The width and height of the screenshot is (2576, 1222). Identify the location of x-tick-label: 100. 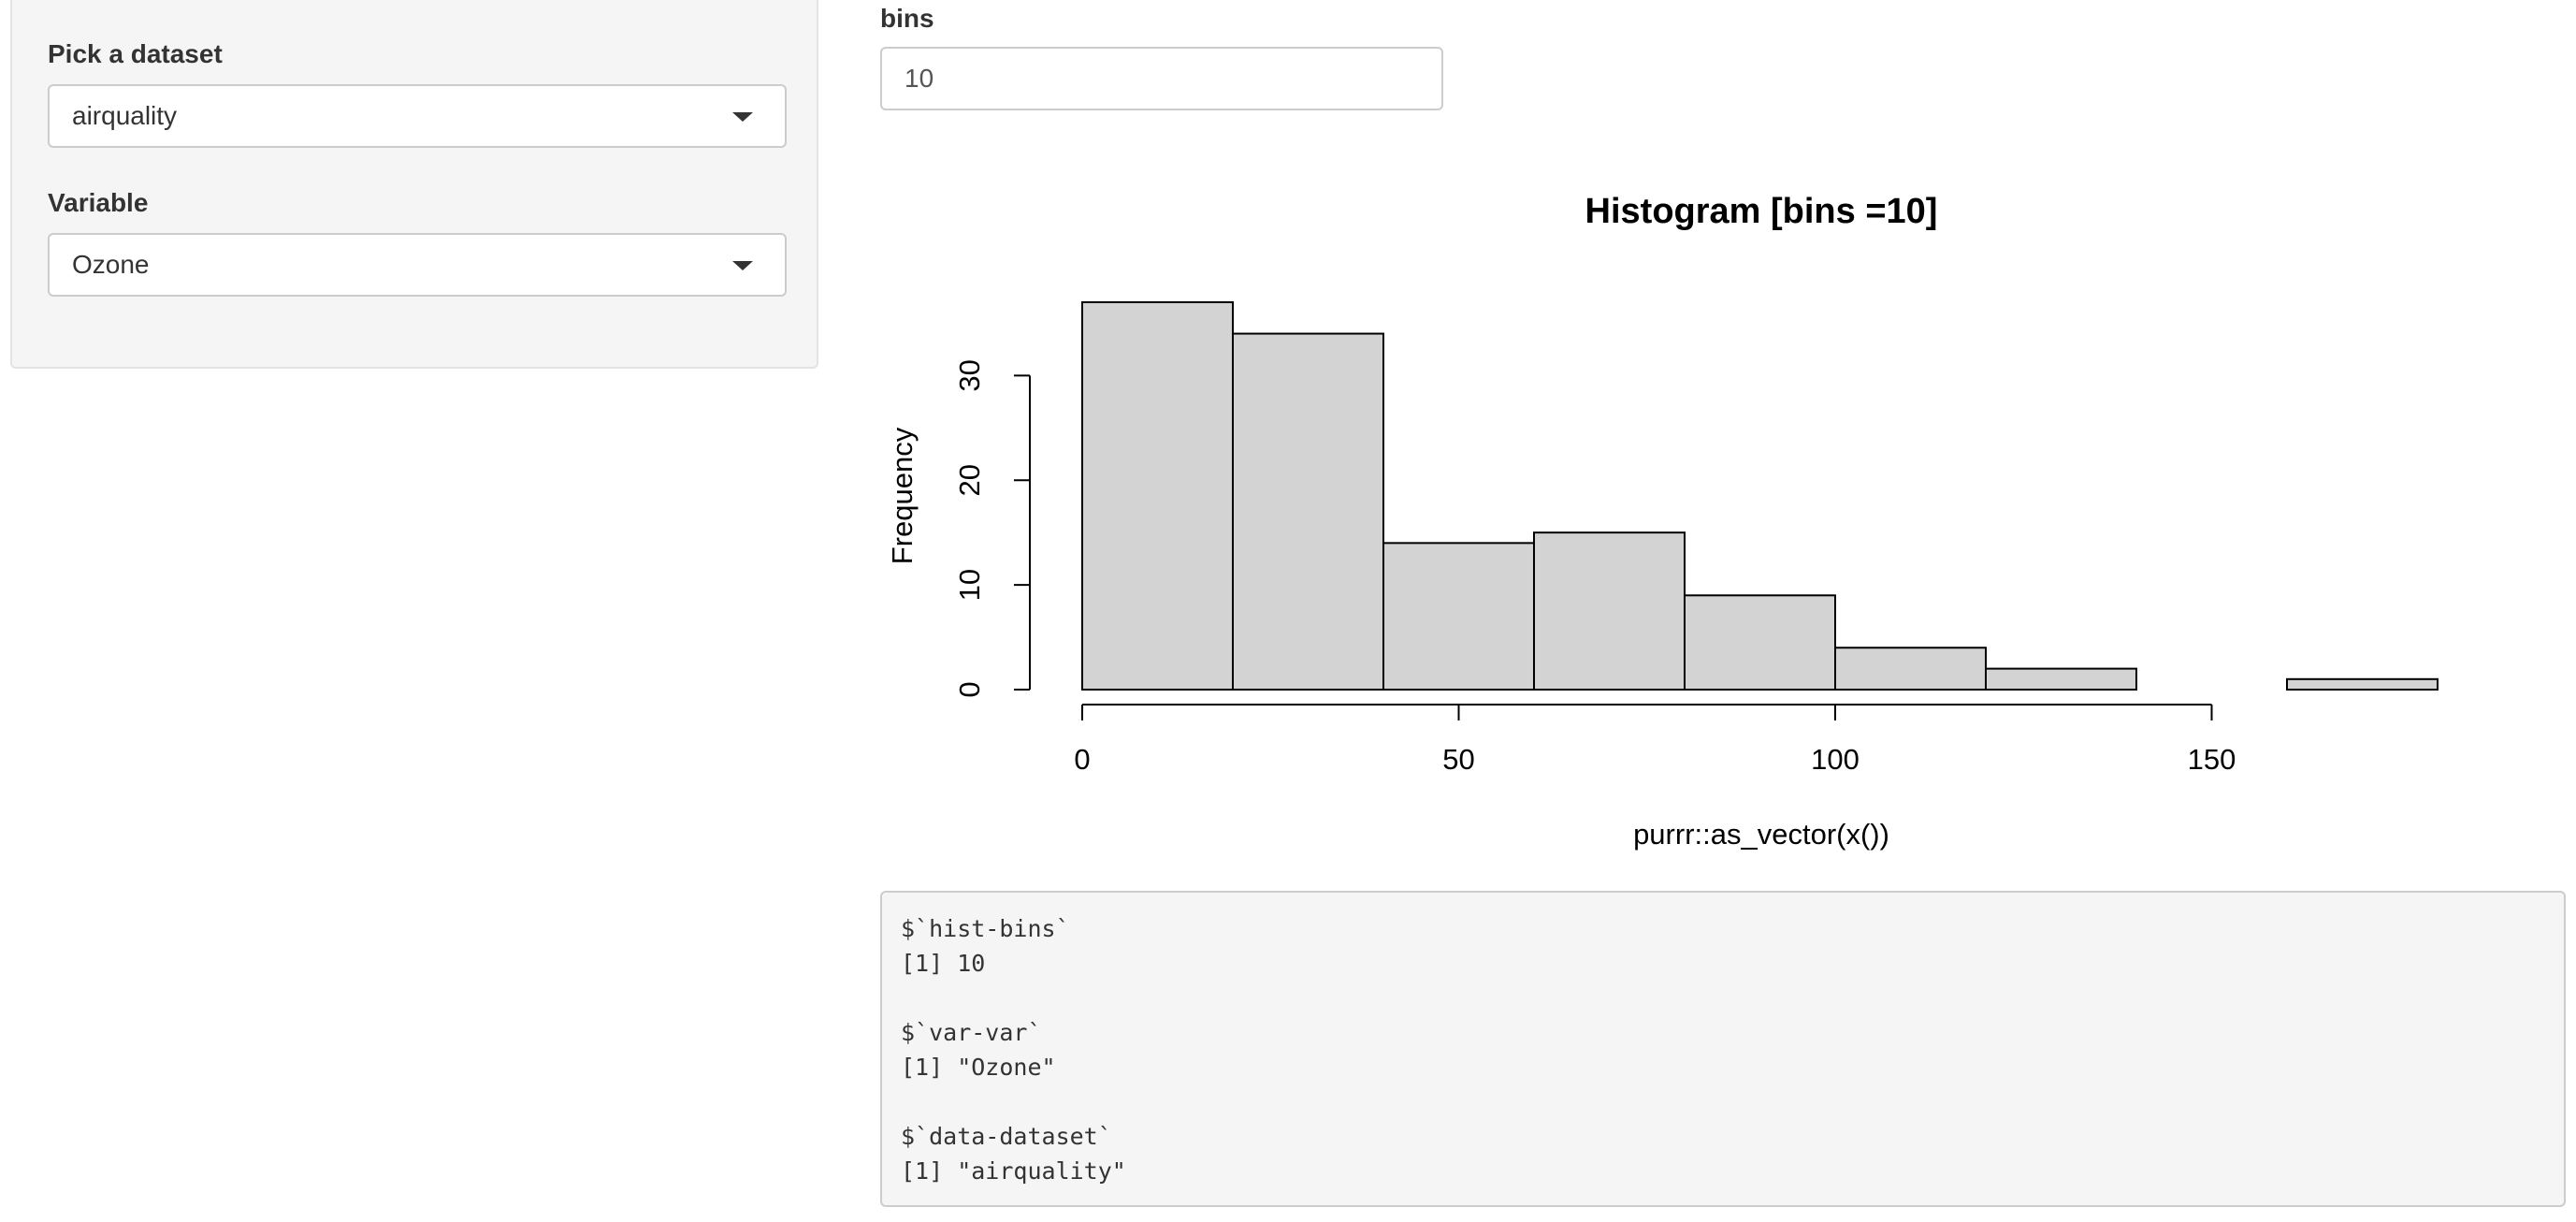
(1835, 759).